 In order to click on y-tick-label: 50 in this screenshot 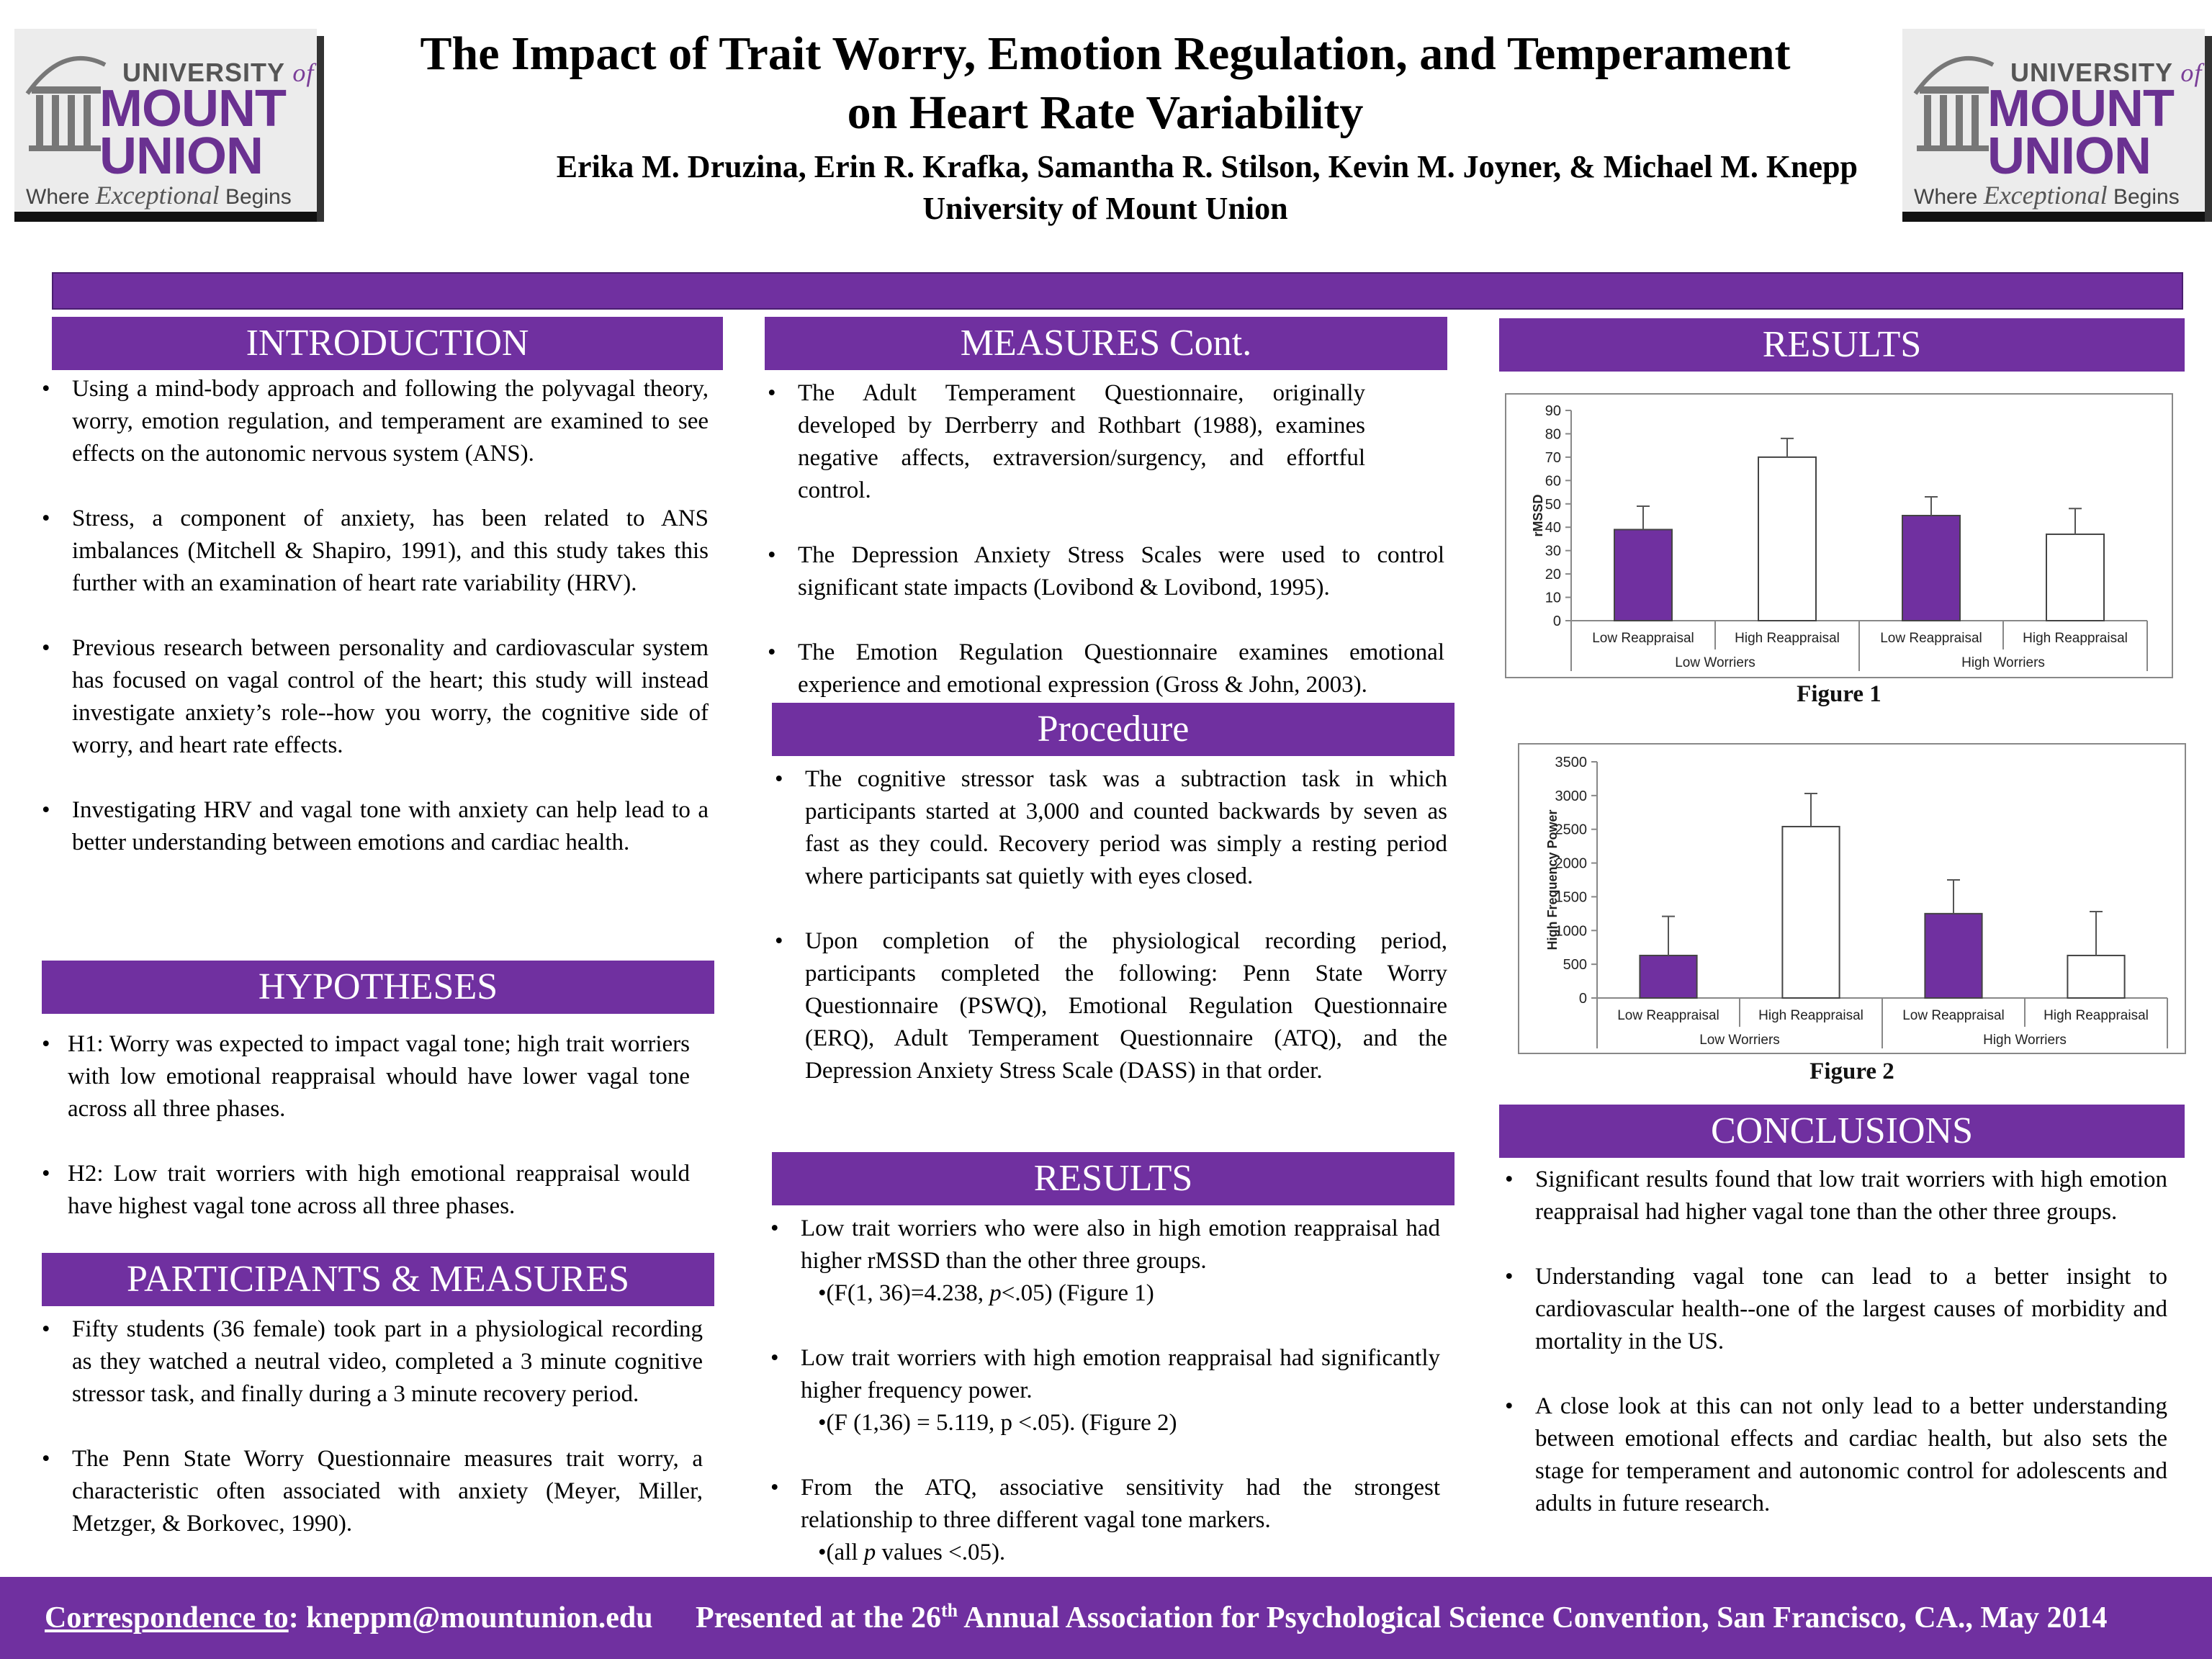, I will do `click(1553, 505)`.